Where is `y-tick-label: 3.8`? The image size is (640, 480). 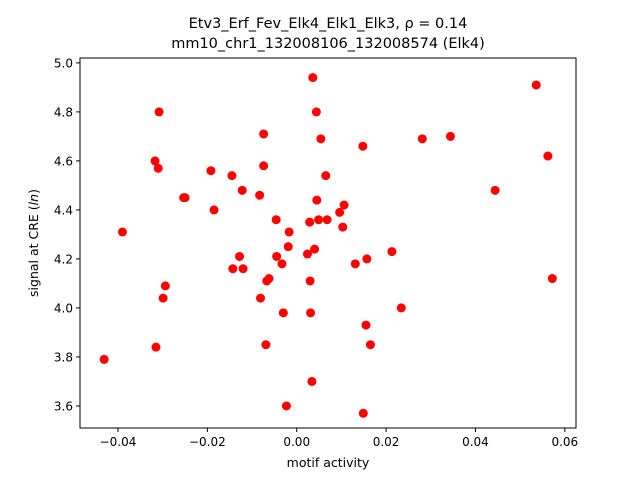
y-tick-label: 3.8 is located at coordinates (63, 357).